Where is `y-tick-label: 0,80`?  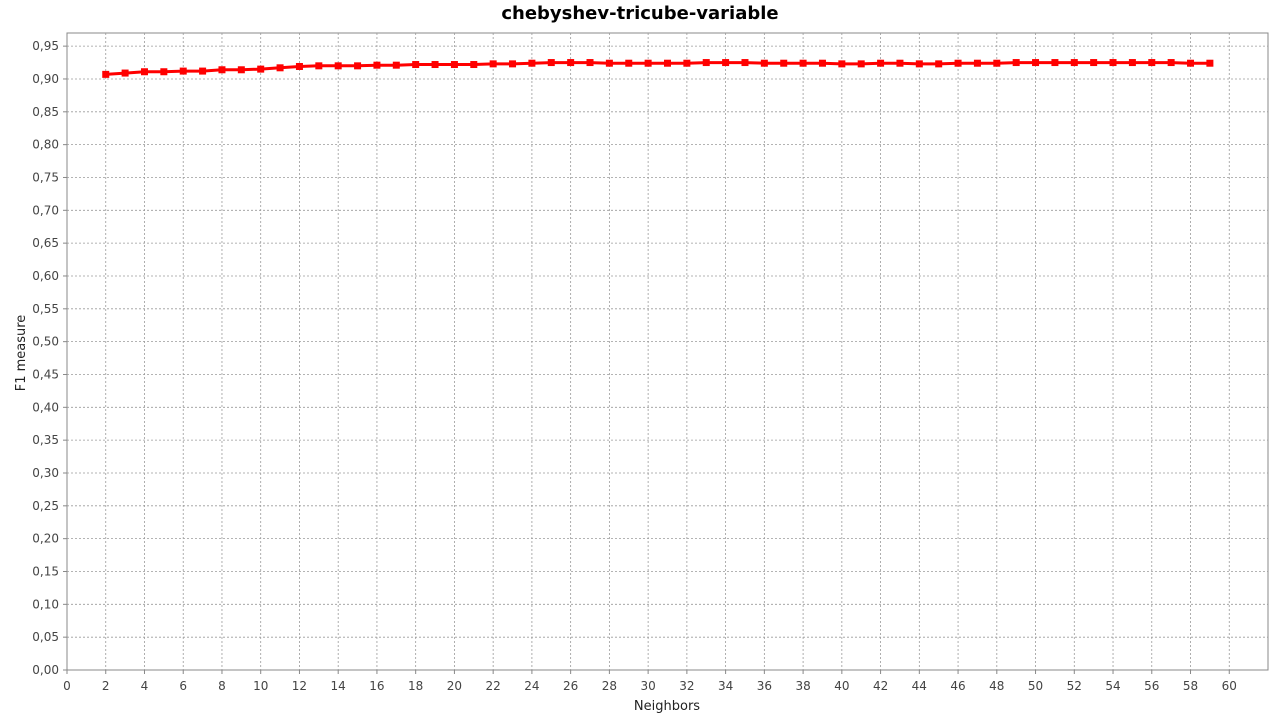
y-tick-label: 0,80 is located at coordinates (45, 145).